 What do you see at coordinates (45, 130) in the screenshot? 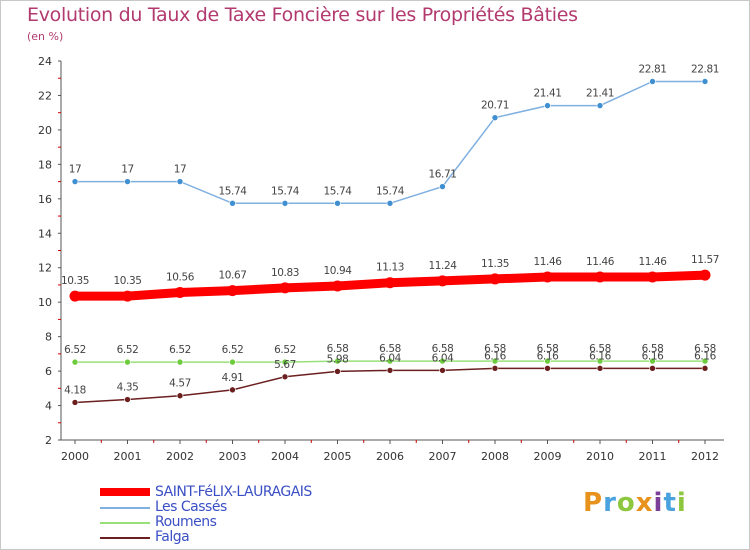
I see `y-tick-label: 20` at bounding box center [45, 130].